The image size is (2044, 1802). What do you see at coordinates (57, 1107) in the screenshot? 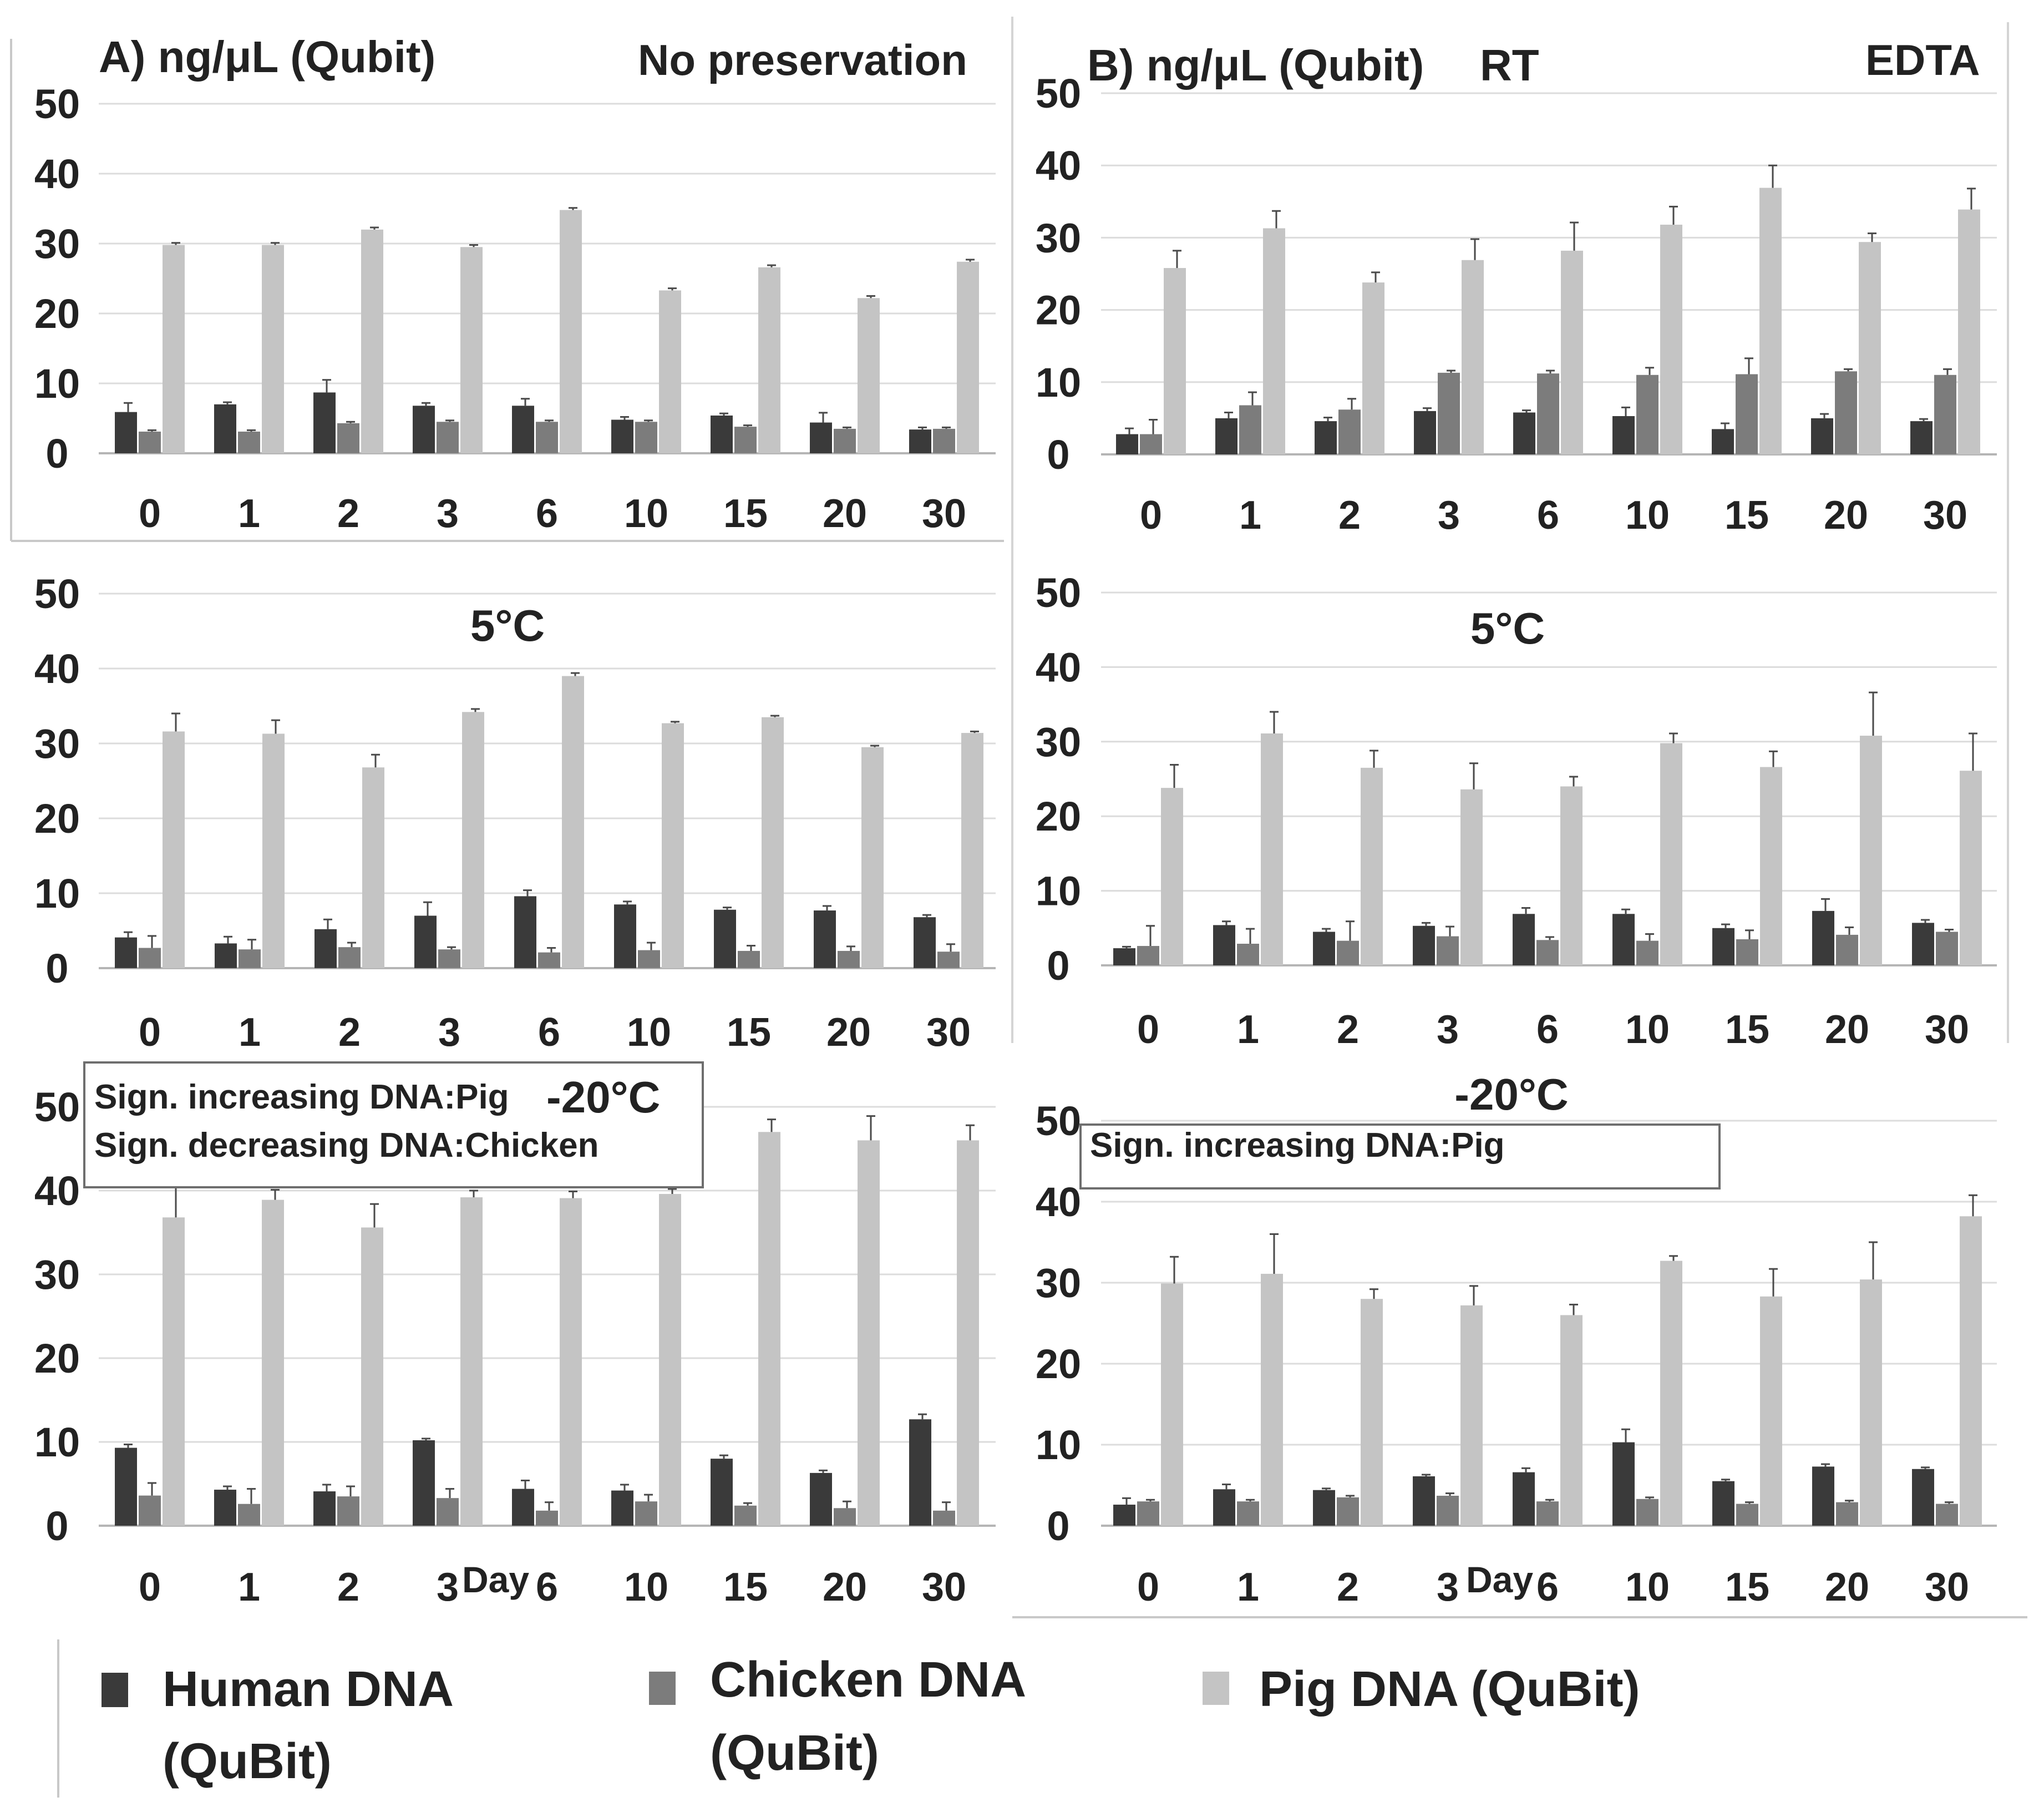
I see `y-tick-label: 50` at bounding box center [57, 1107].